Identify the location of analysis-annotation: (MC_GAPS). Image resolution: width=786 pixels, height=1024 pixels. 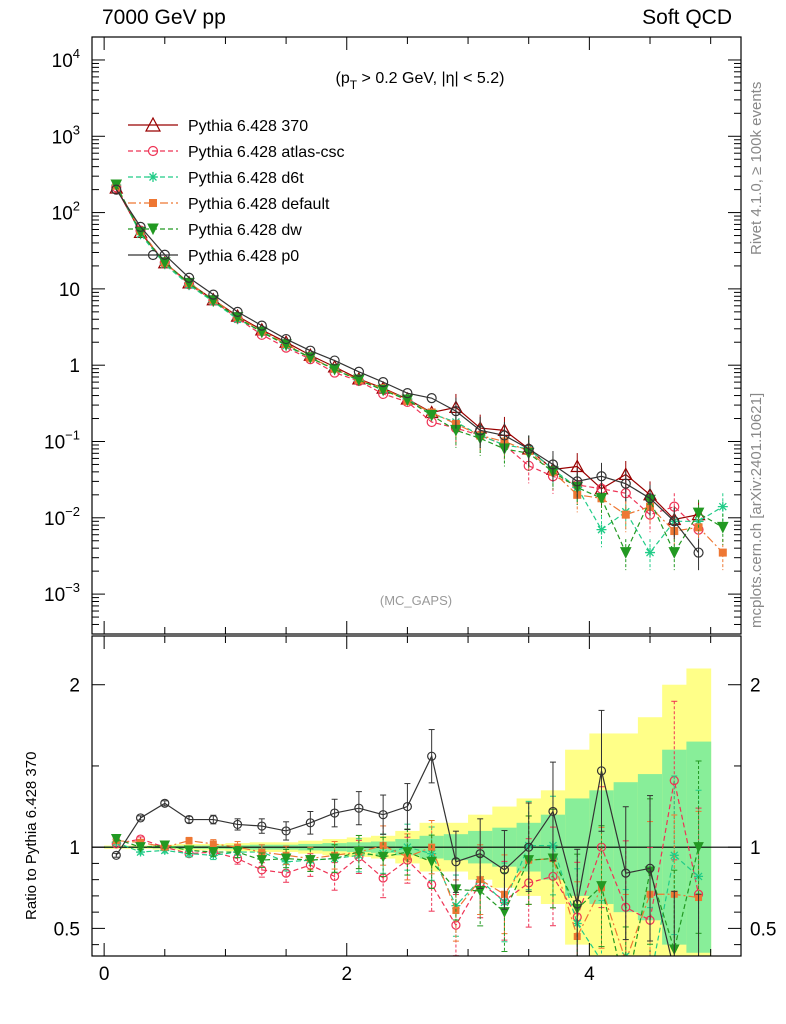
(416, 600).